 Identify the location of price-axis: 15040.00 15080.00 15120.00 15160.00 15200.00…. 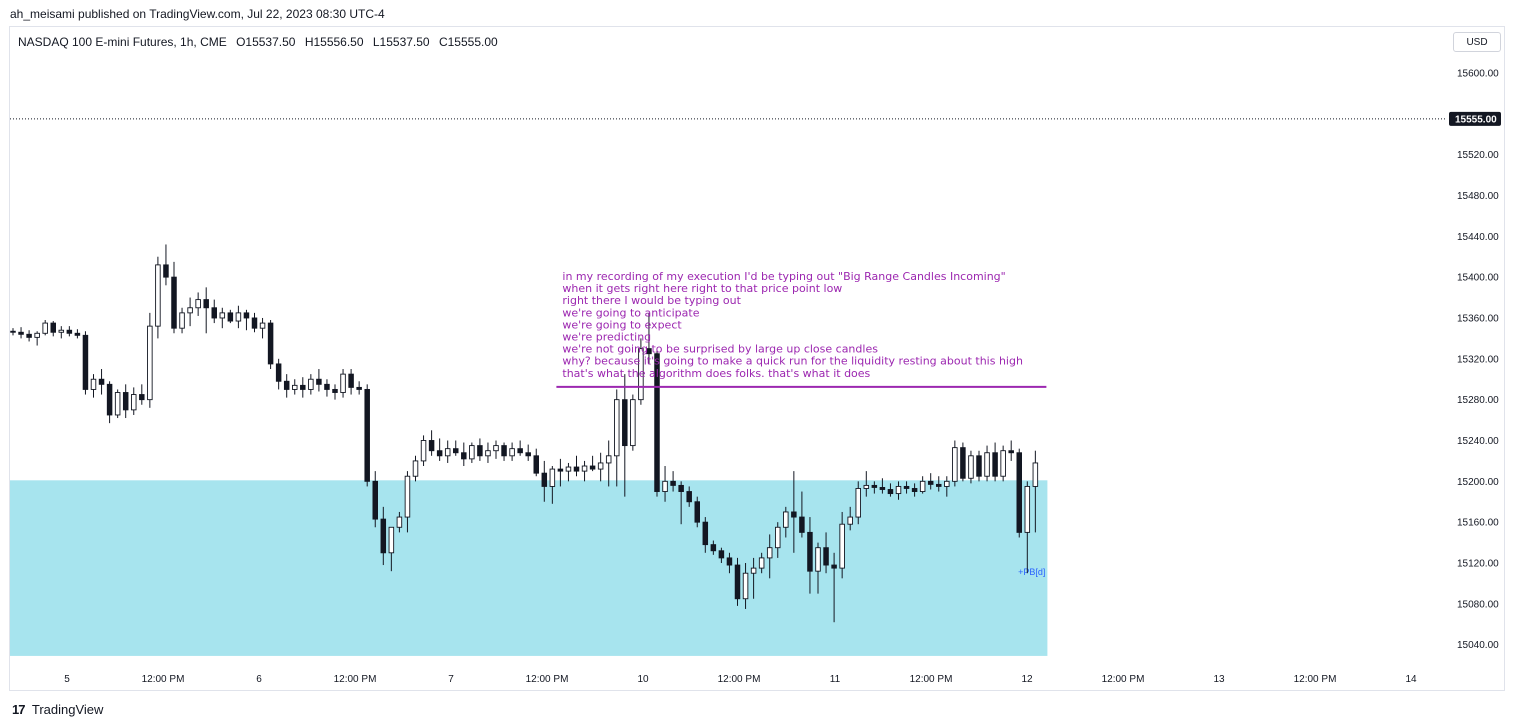
(1475, 359).